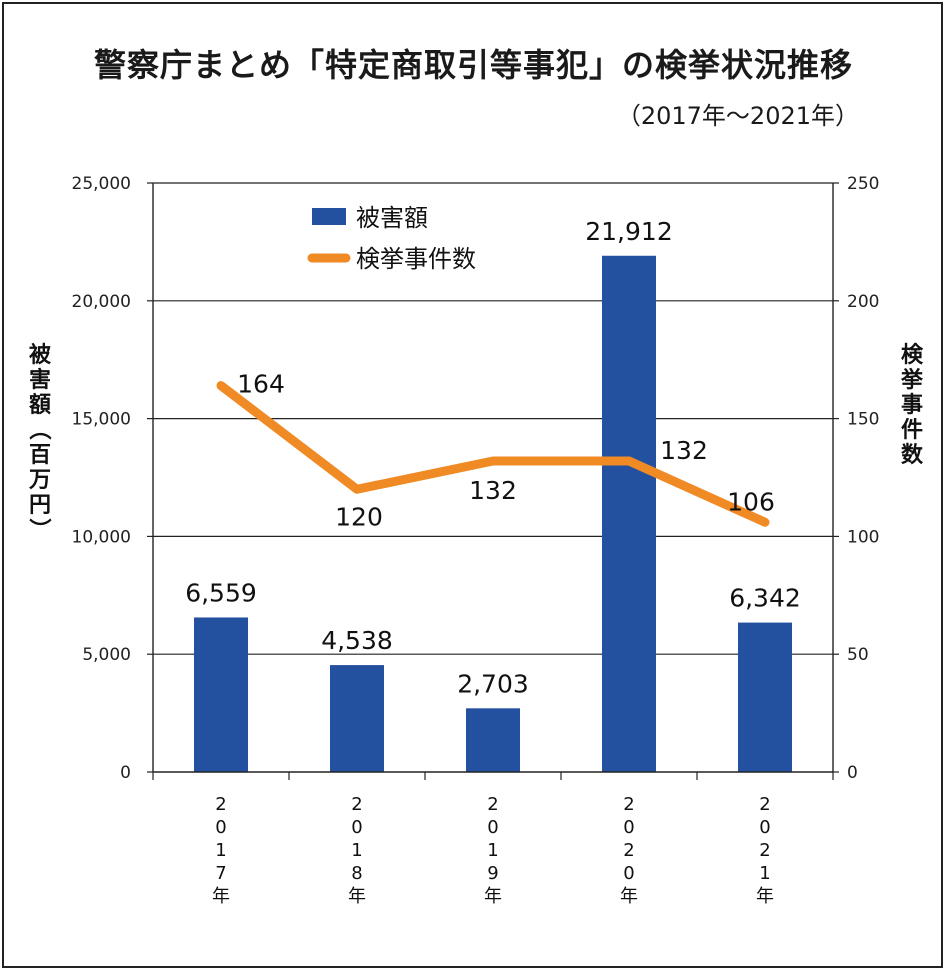  I want to click on x-category-char: 7, so click(220, 873).